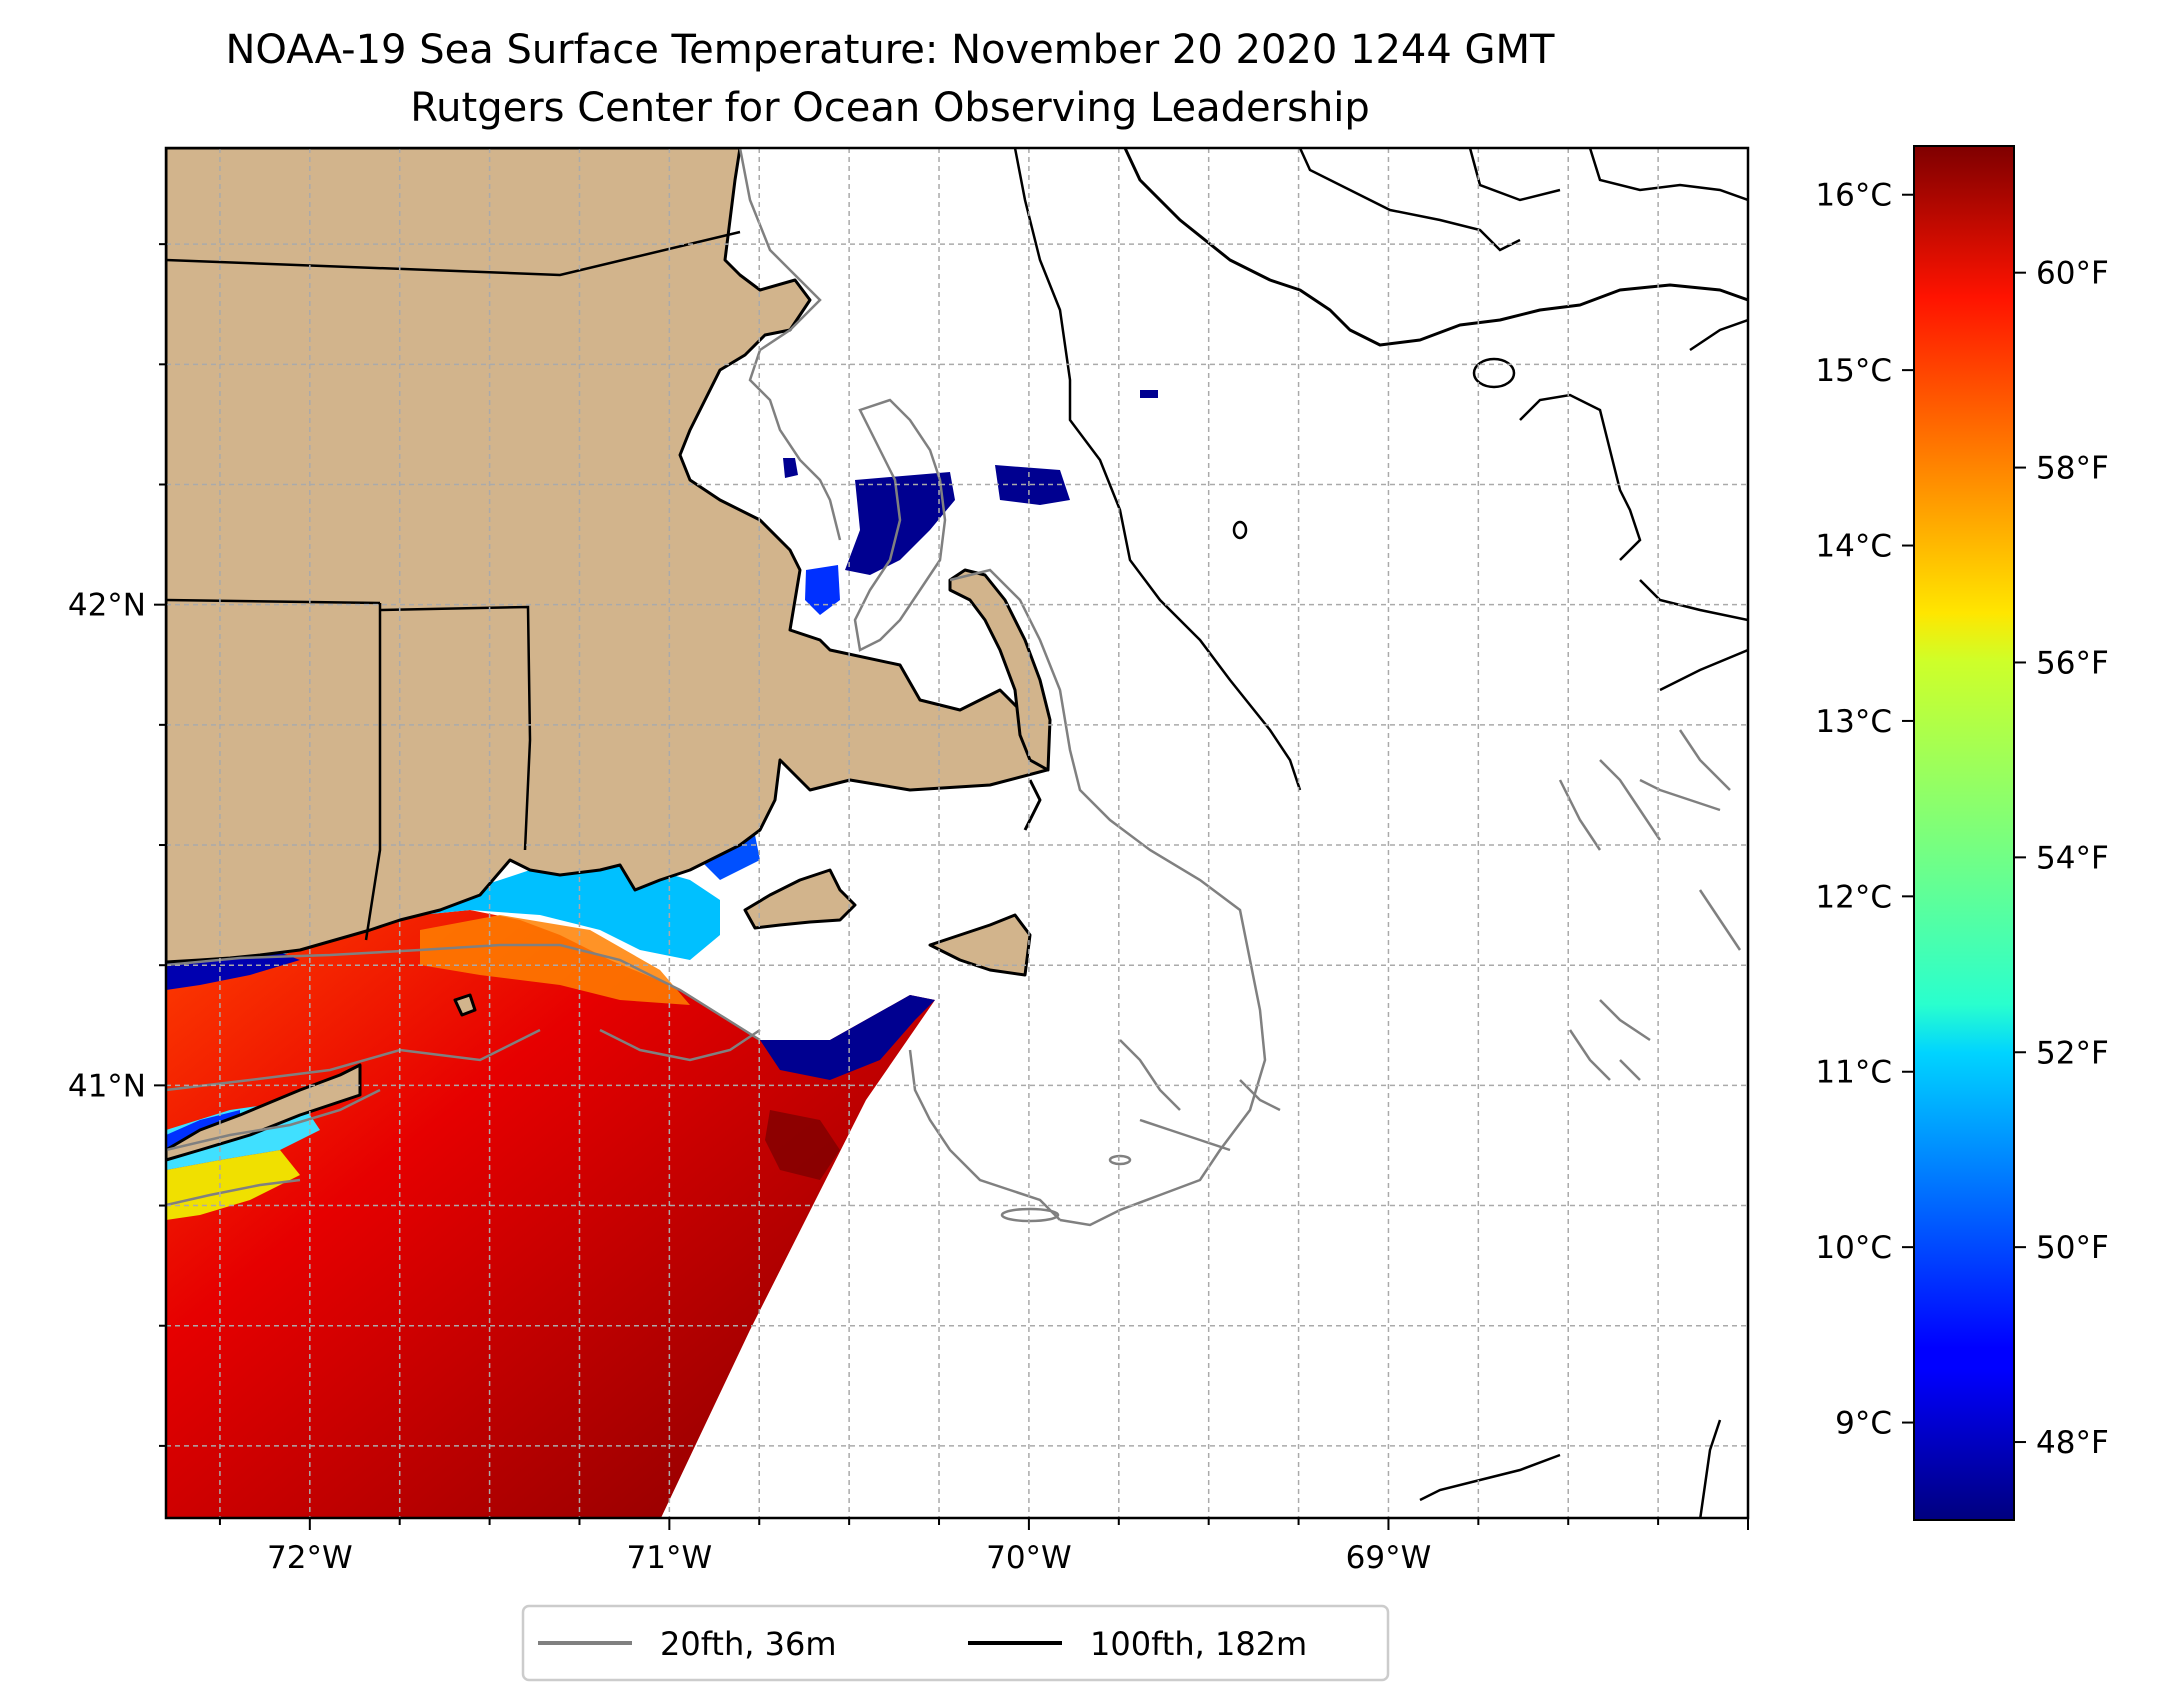 The height and width of the screenshot is (1704, 2160). I want to click on fahrenheit-tick-label: 52°F, so click(2072, 1053).